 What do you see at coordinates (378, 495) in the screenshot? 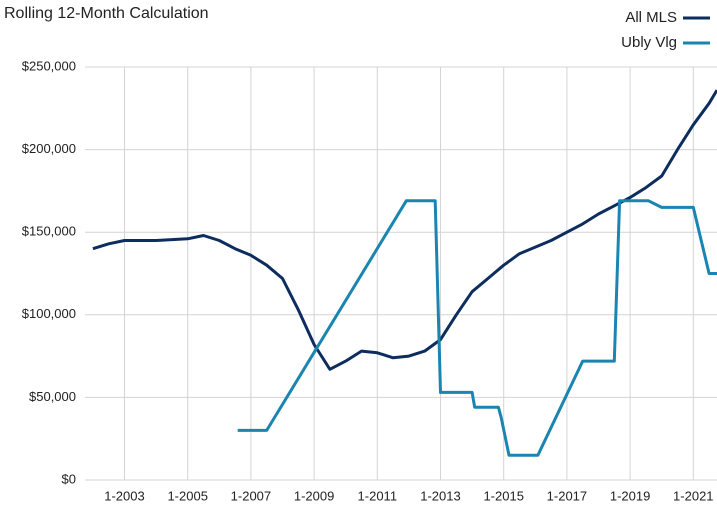
I see `x-tick-label: 1-2011` at bounding box center [378, 495].